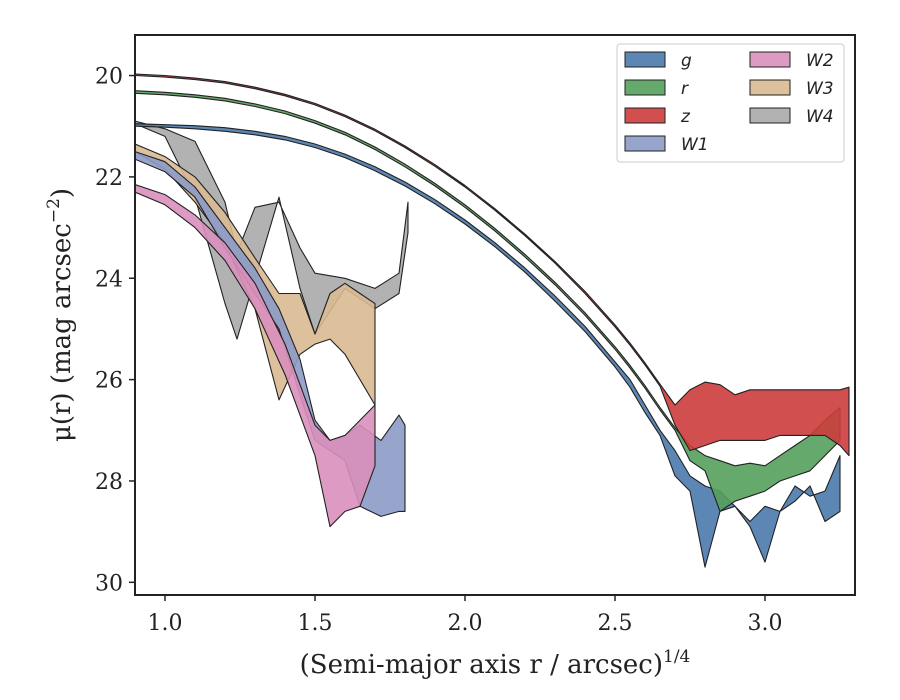  Describe the element at coordinates (481, 665) in the screenshot. I see `x-axis-label-text: (Semi-major axis r / arcsec)` at that location.